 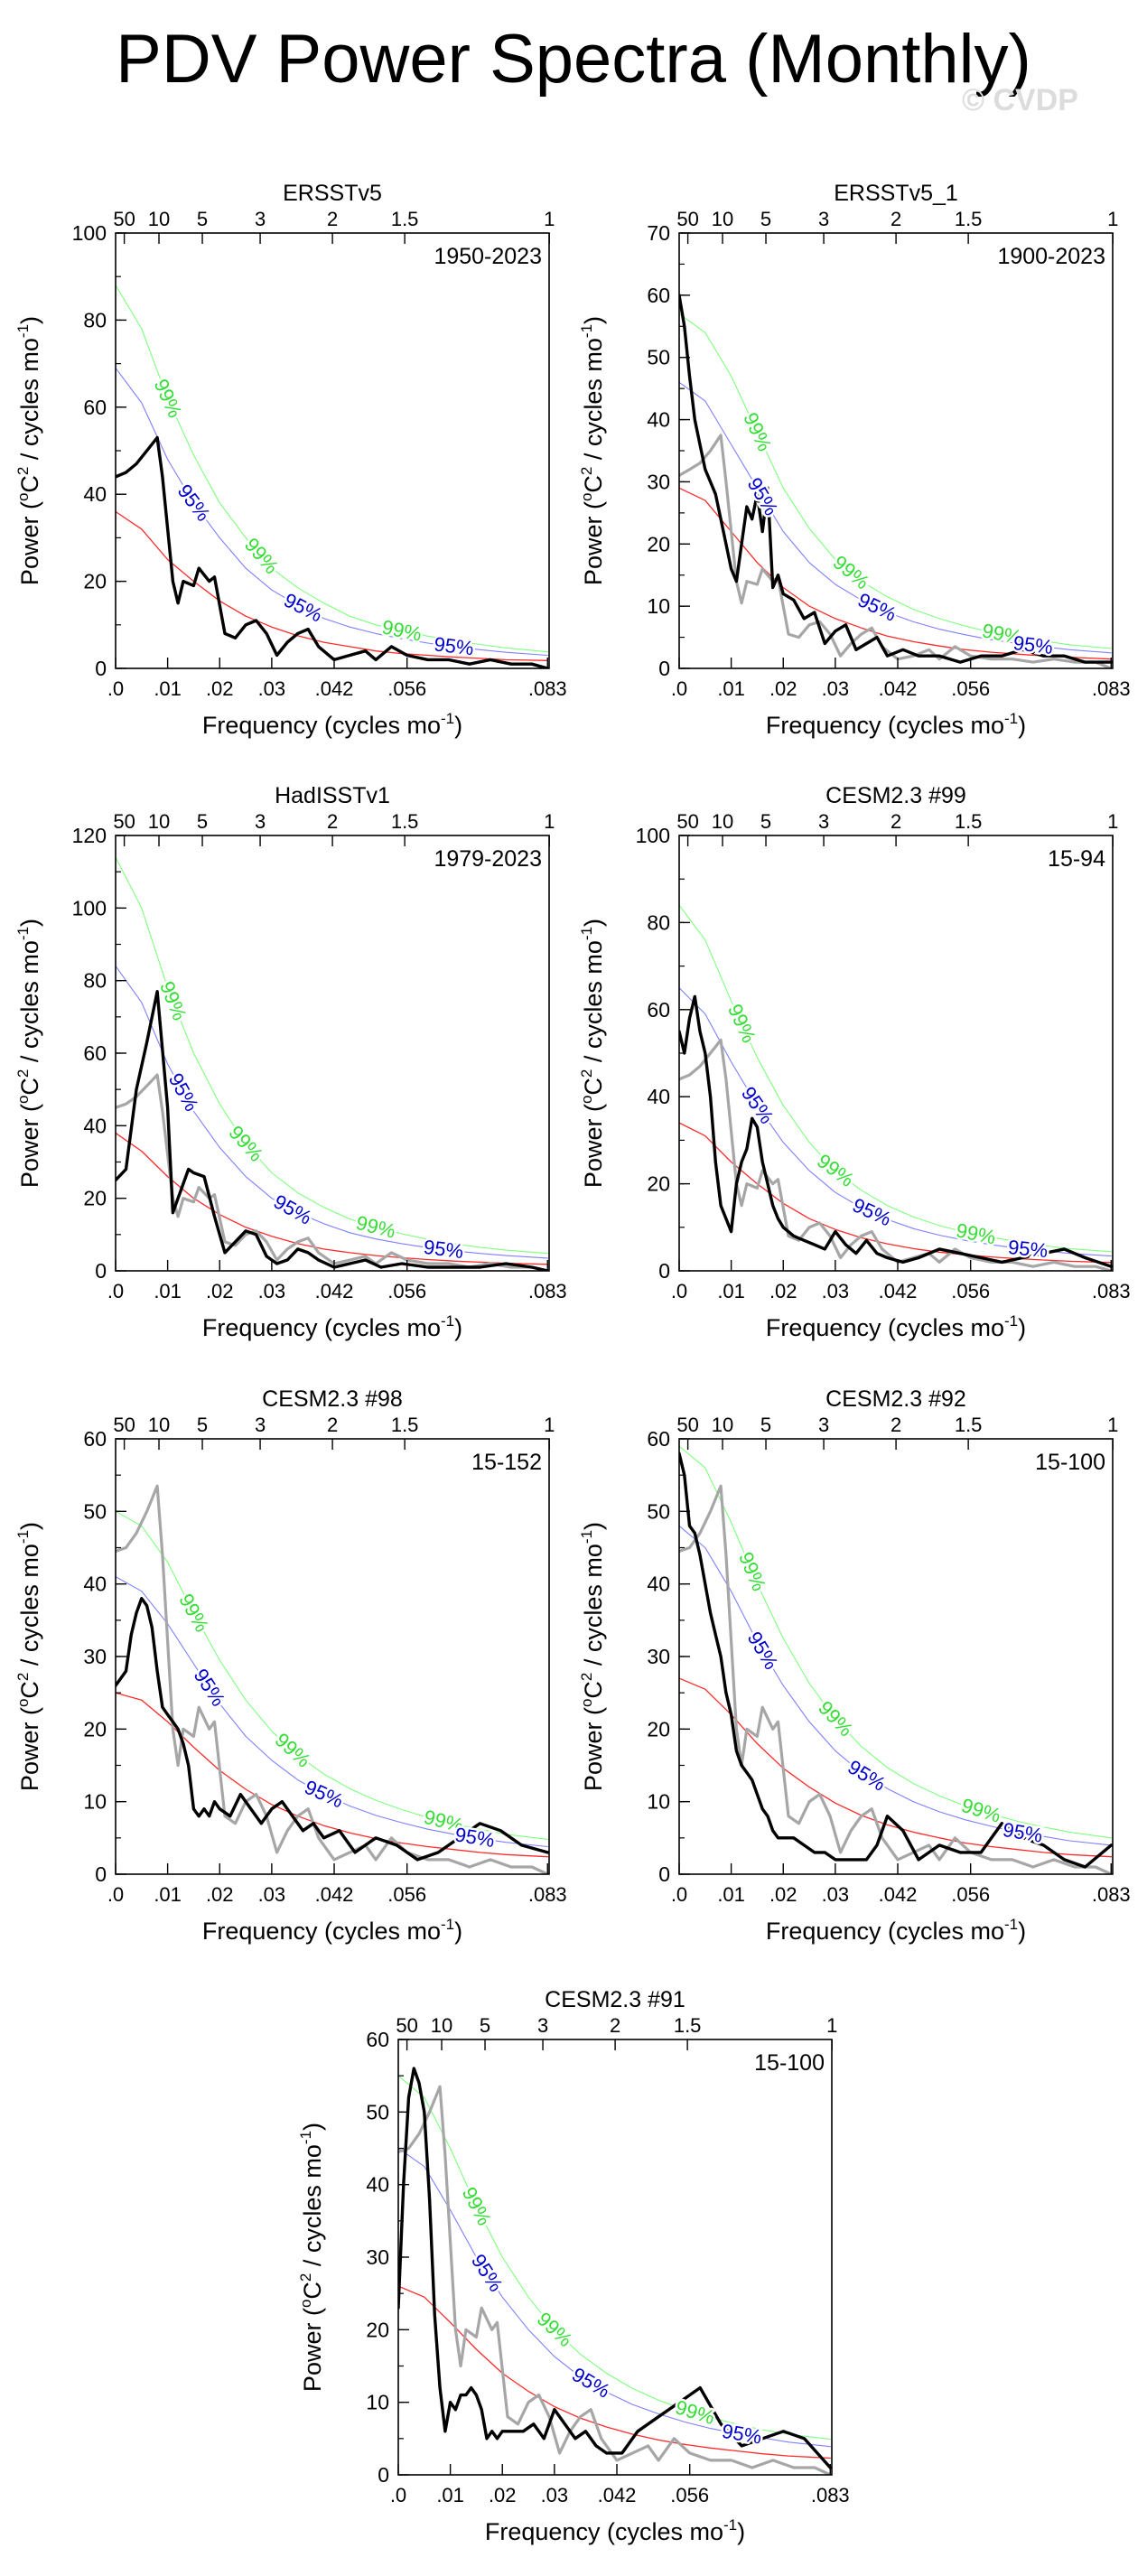 What do you see at coordinates (260, 1425) in the screenshot?
I see `period-tick-label: 3` at bounding box center [260, 1425].